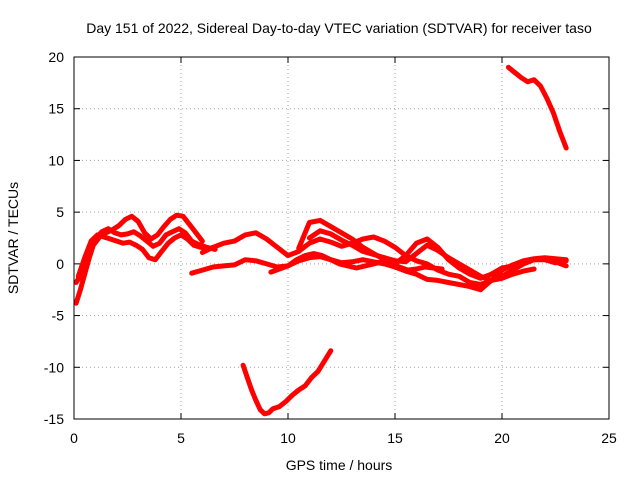 The image size is (640, 480). Describe the element at coordinates (56, 109) in the screenshot. I see `y-tick-label: 15` at that location.